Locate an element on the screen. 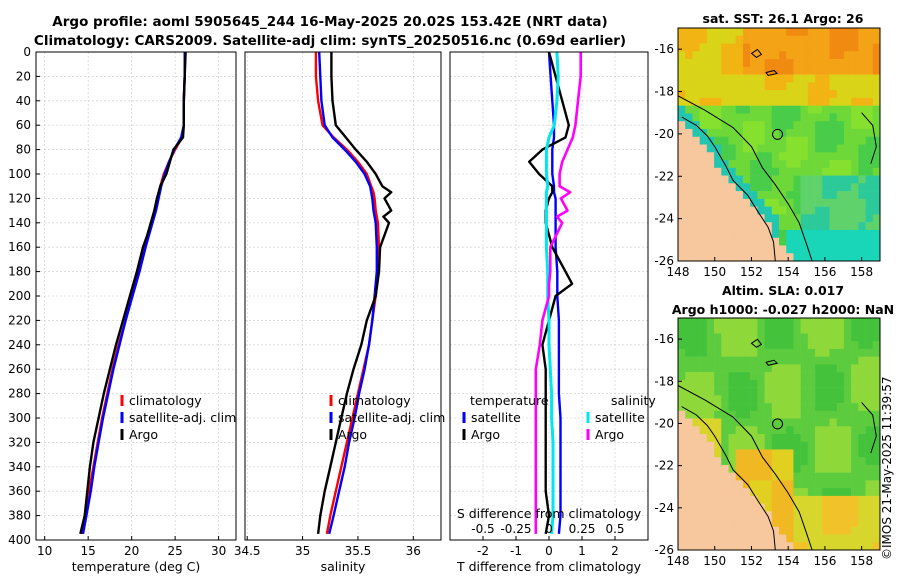 This screenshot has width=900, height=580. sdiff-satellite-line is located at coordinates (552, 293).